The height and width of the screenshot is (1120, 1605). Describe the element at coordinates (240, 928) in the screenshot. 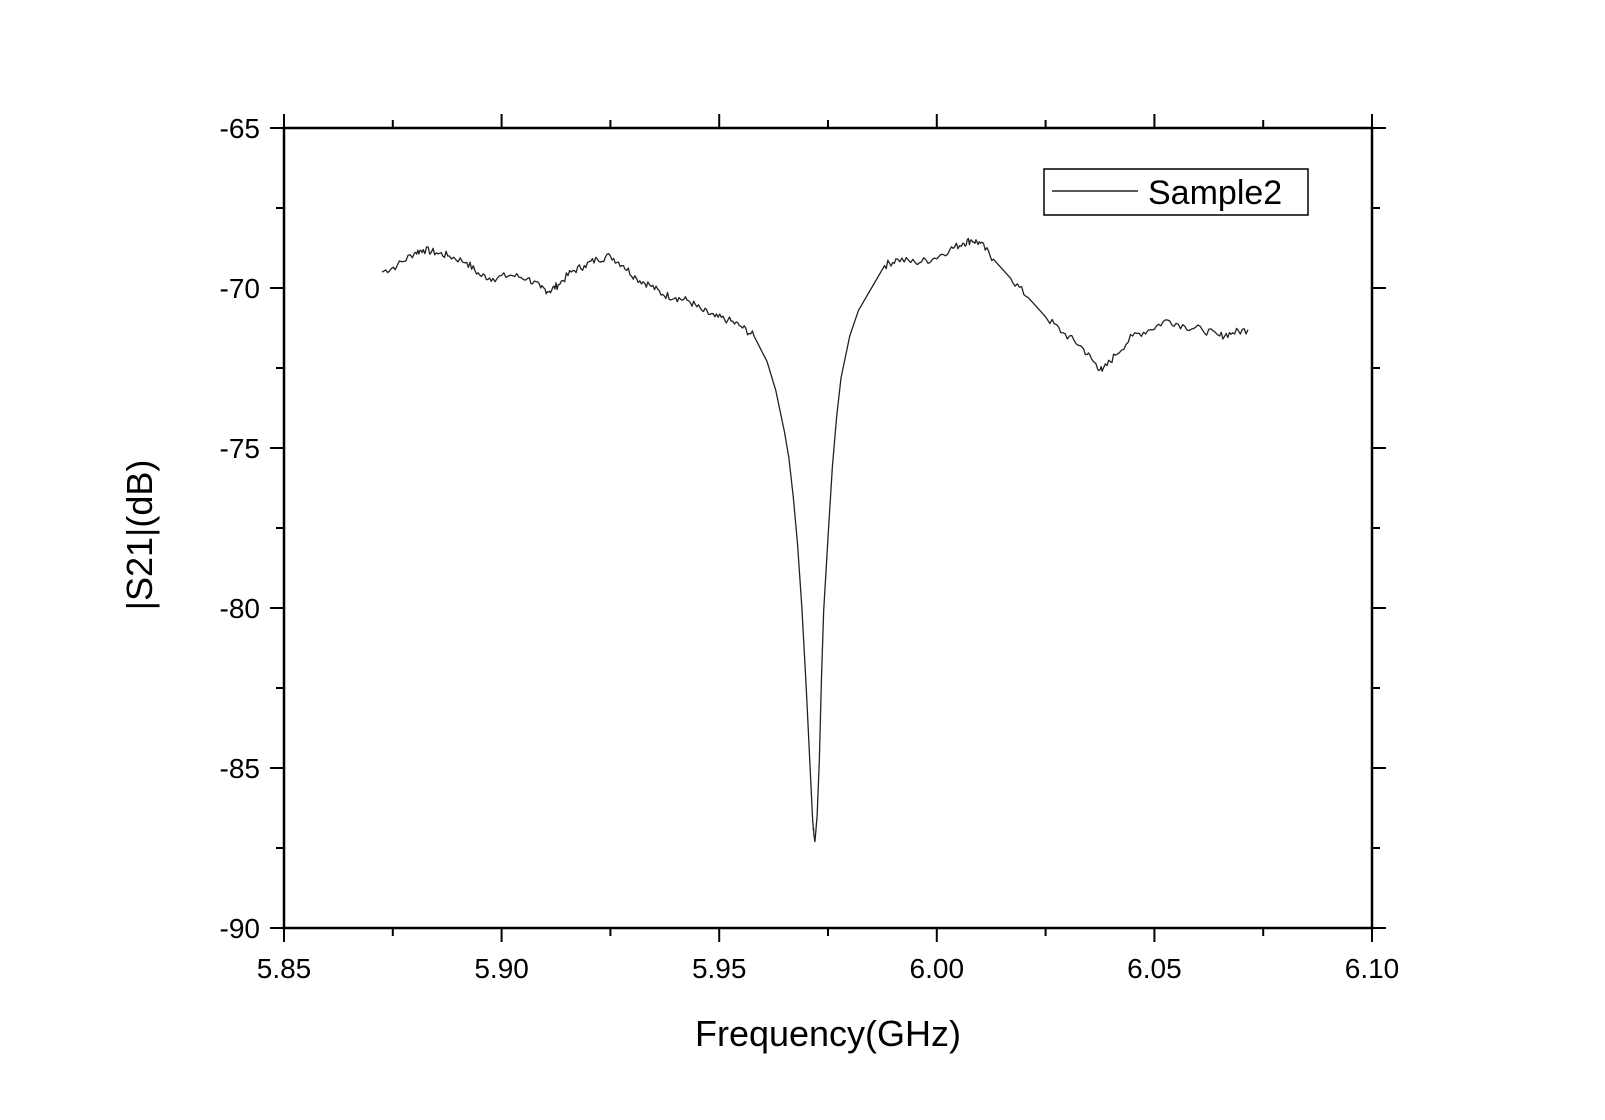

I see `y-tick-label: -90` at that location.